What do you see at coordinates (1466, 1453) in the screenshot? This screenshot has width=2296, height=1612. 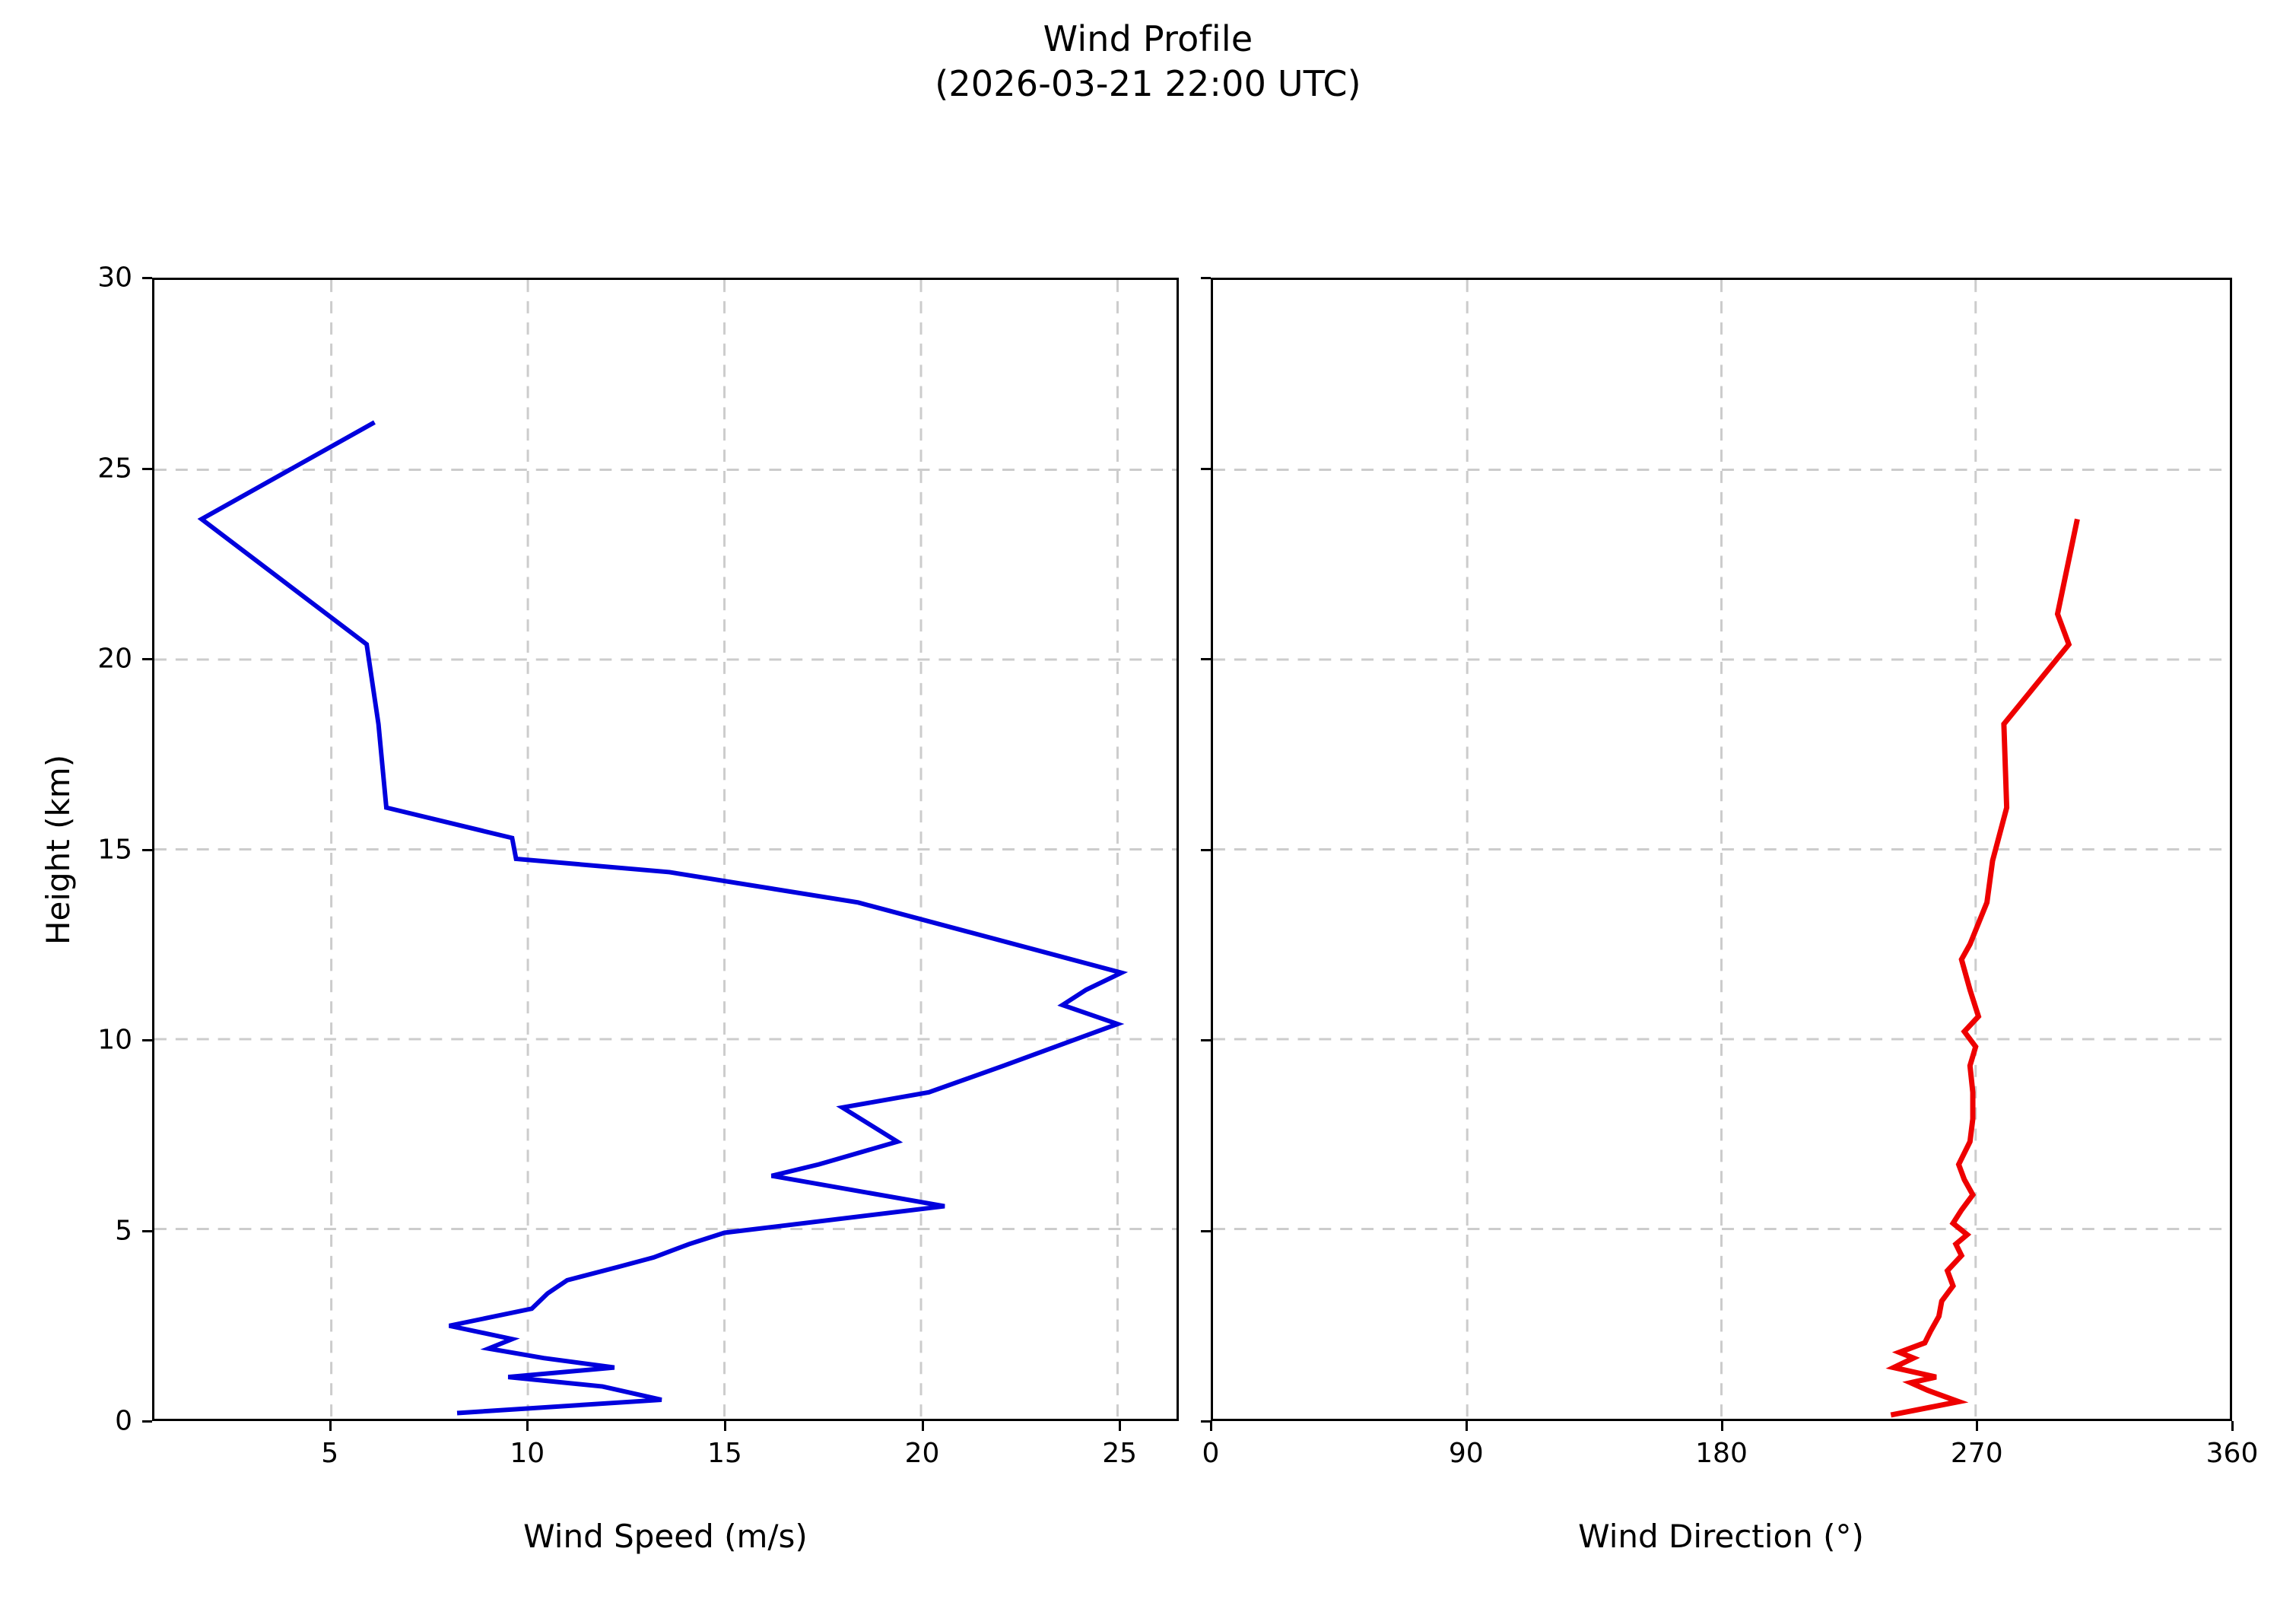 I see `x-tick-label: 90` at bounding box center [1466, 1453].